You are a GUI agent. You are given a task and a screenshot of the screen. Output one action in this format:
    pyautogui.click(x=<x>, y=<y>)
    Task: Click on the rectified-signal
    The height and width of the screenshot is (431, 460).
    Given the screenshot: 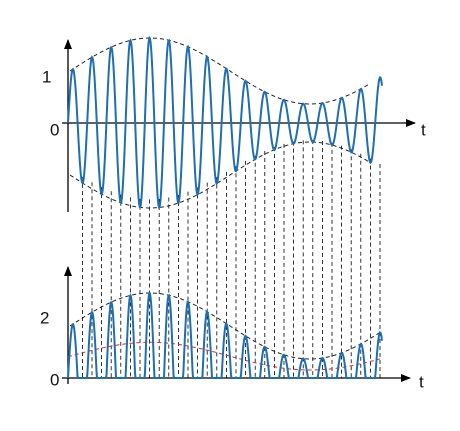 What is the action you would take?
    pyautogui.click(x=225, y=334)
    